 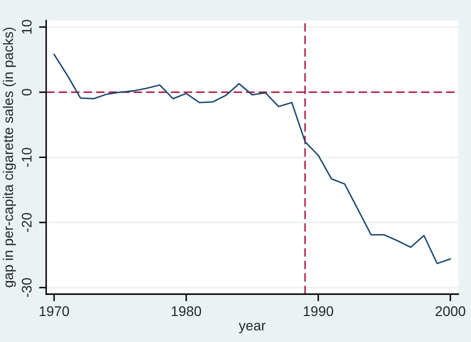 What do you see at coordinates (252, 328) in the screenshot?
I see `x-axis-title: year` at bounding box center [252, 328].